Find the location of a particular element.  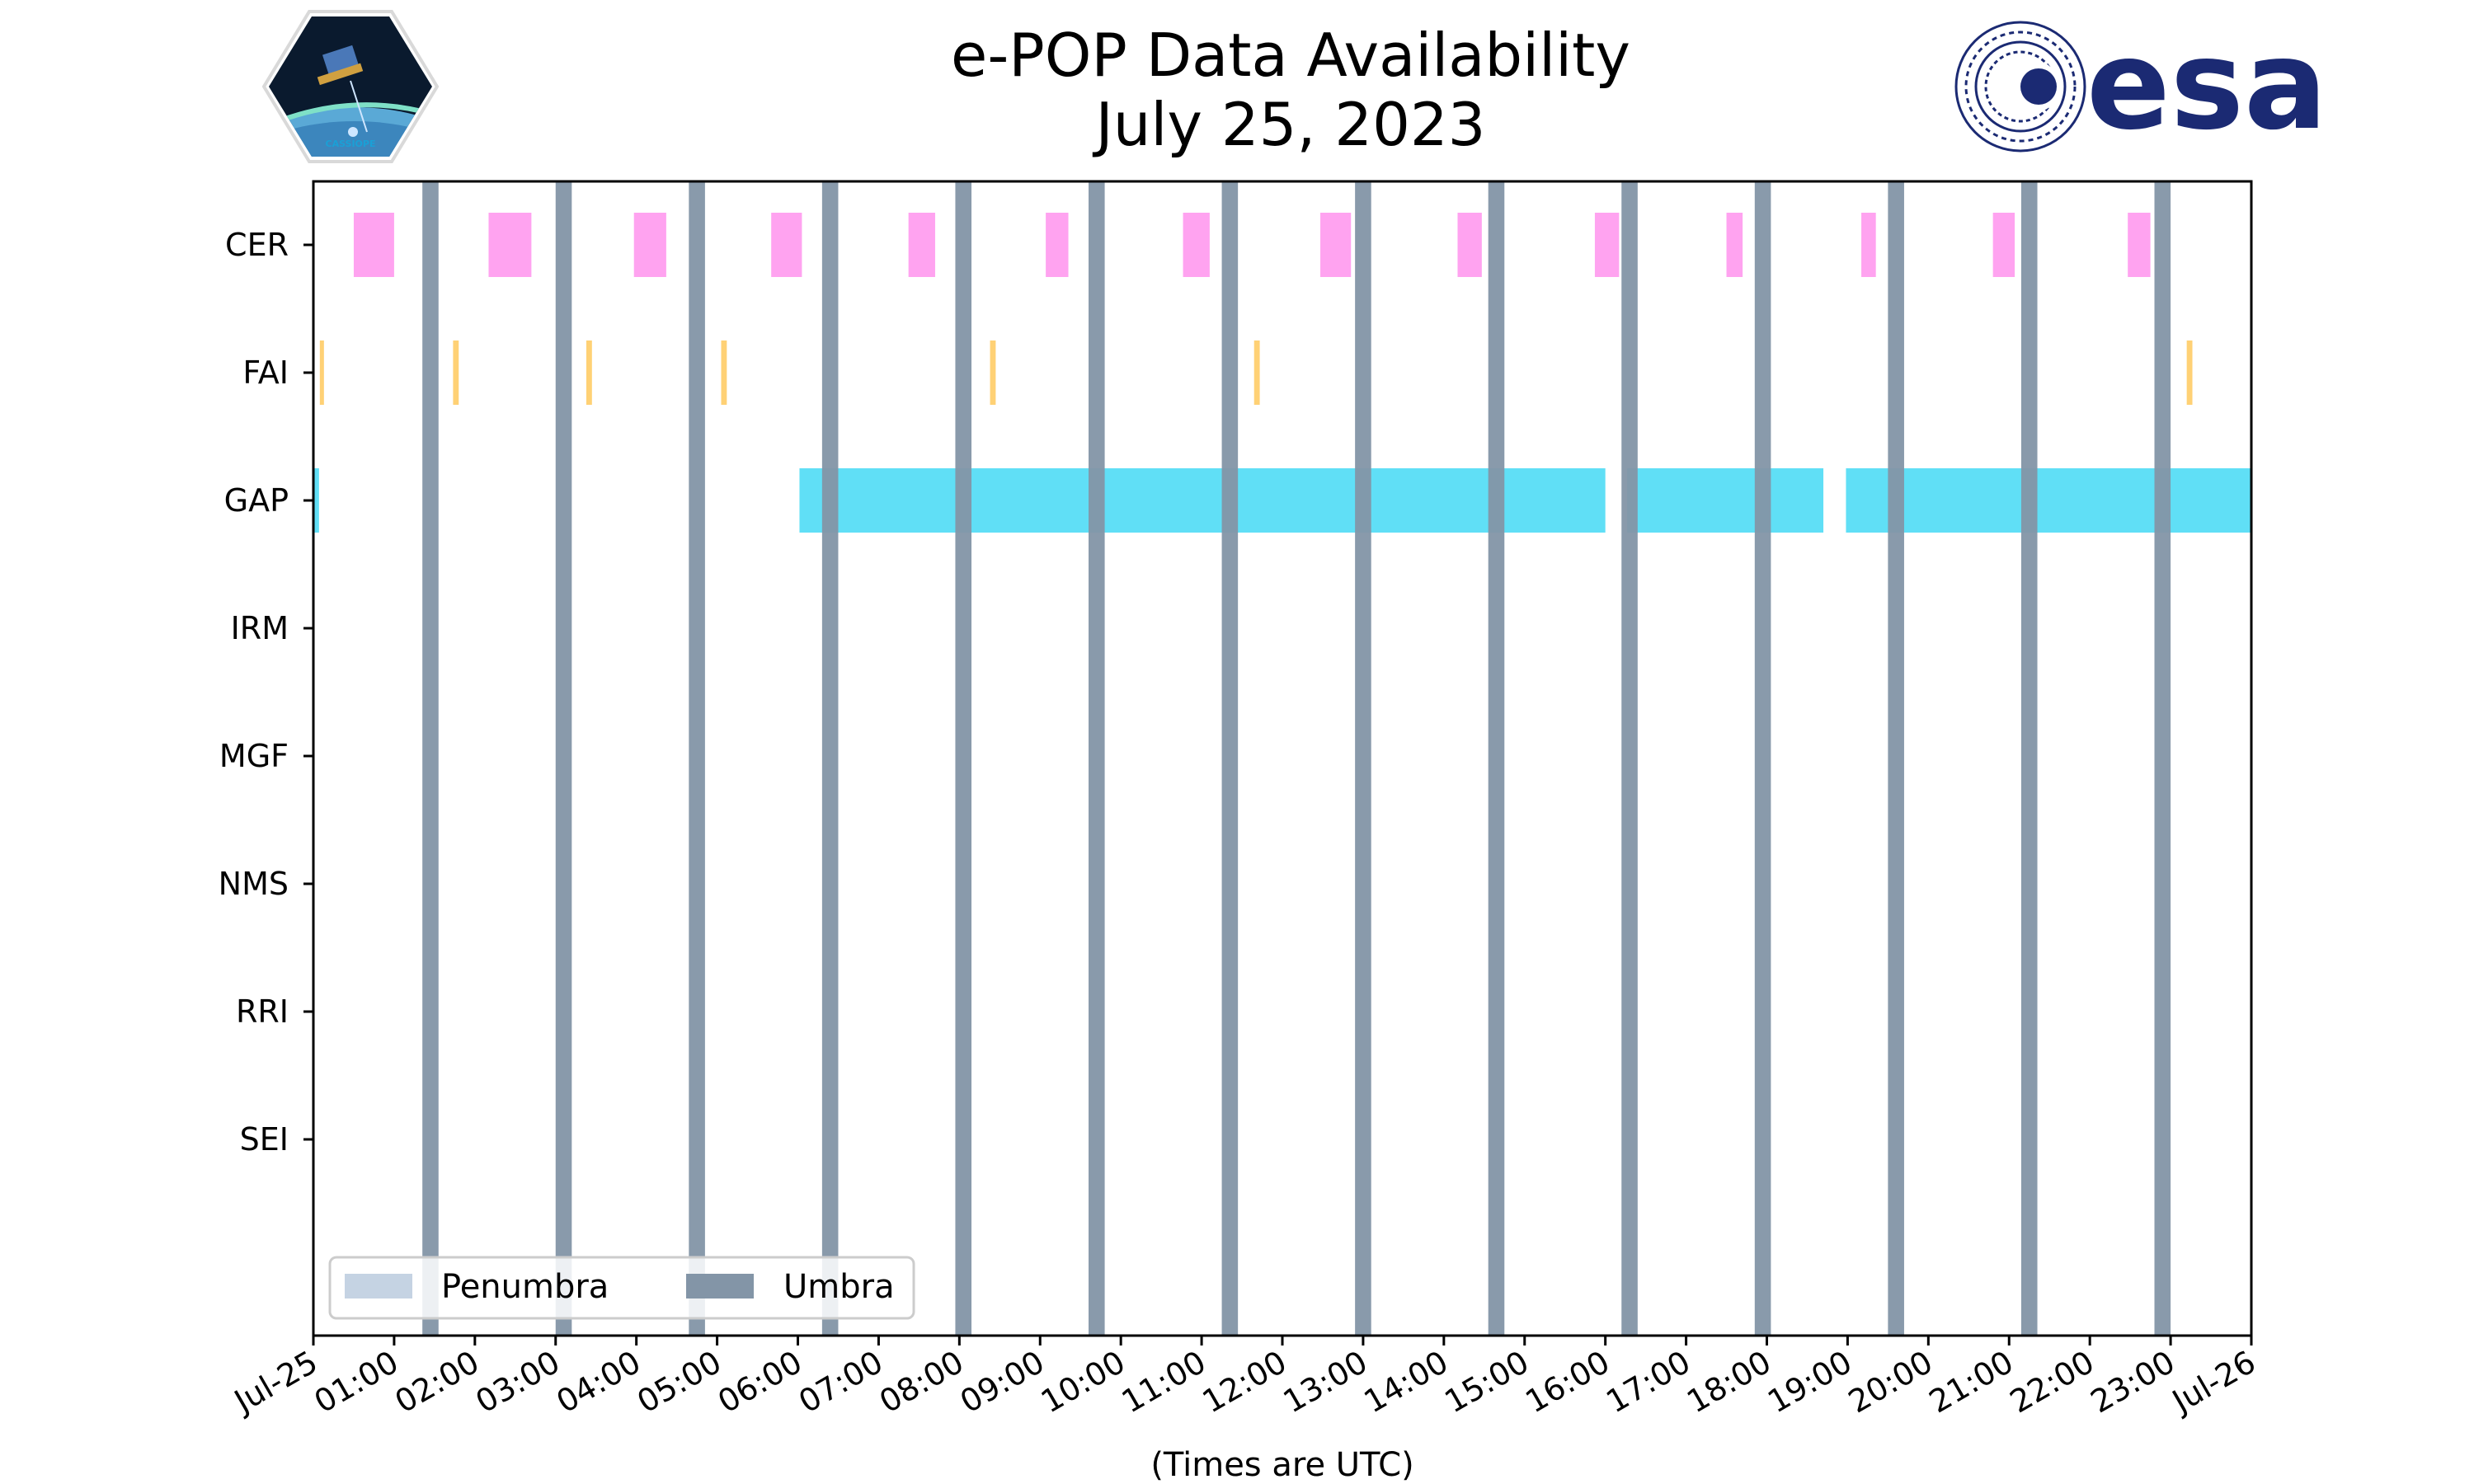

x-tick-label-12: 12:00 is located at coordinates (1245, 1382).